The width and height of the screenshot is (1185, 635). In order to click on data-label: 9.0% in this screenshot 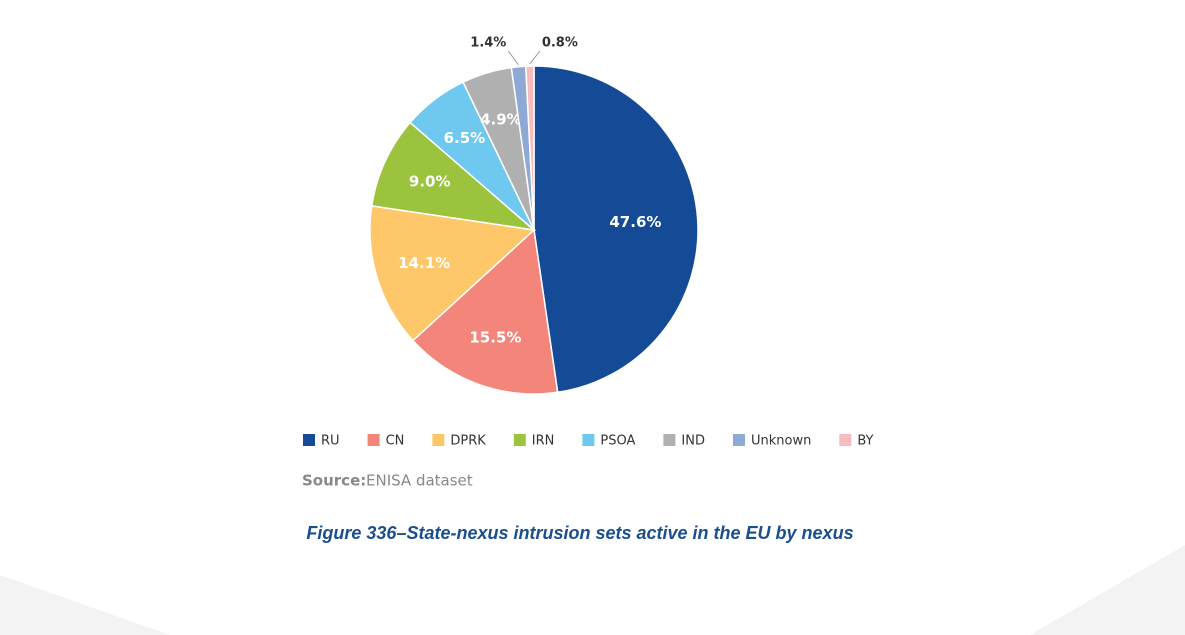, I will do `click(430, 182)`.